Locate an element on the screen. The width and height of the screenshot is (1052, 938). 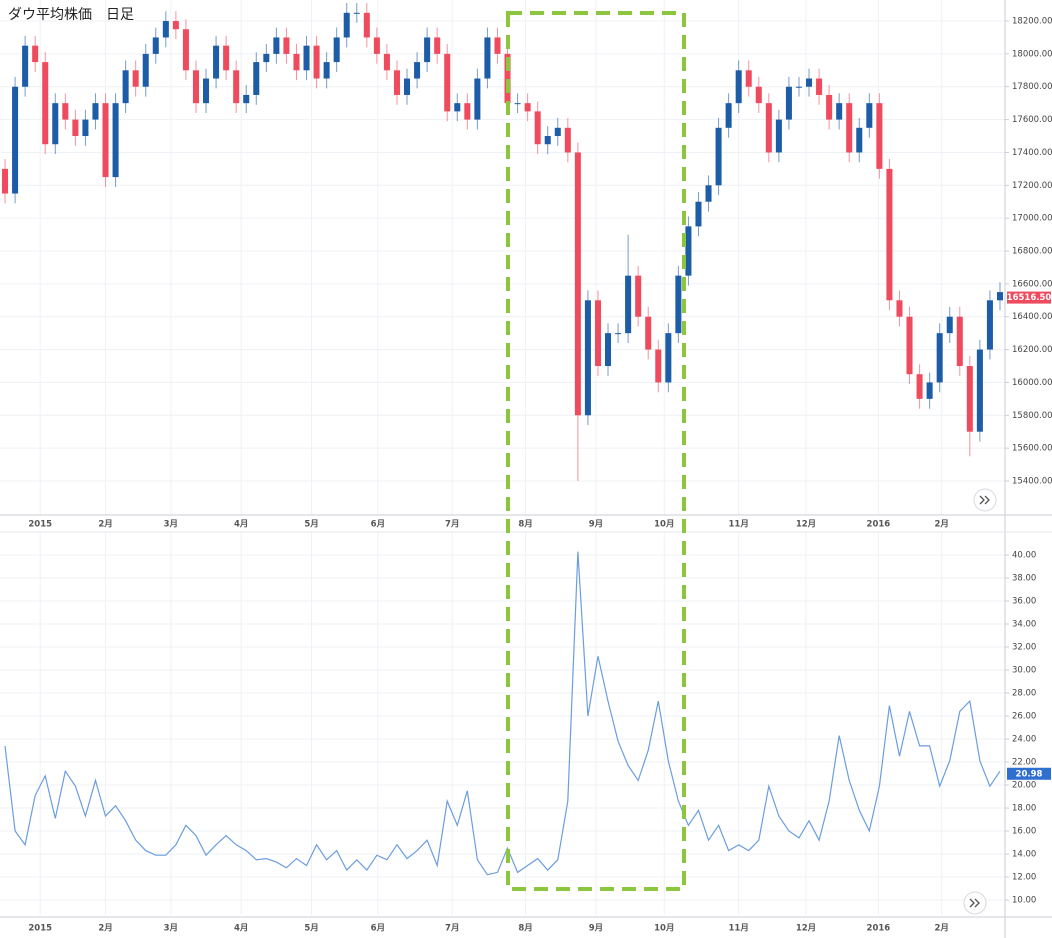
last-value-badge is located at coordinates (1029, 773).